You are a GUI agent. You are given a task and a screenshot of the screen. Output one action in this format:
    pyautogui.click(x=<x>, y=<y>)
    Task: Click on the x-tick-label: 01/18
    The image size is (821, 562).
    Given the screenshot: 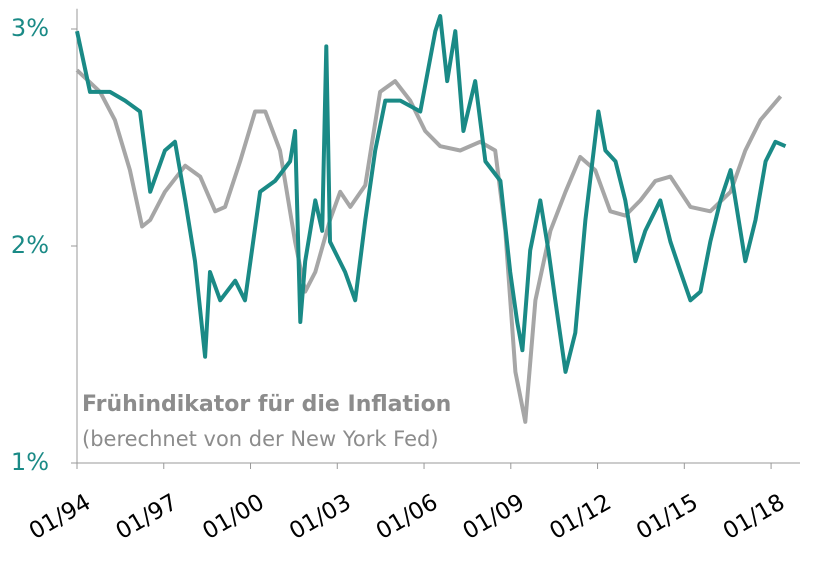 What is the action you would take?
    pyautogui.click(x=754, y=517)
    